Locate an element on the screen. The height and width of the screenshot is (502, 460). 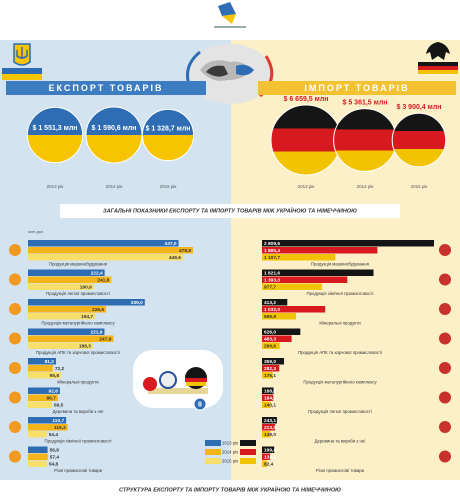
category-label: Деревина та вироби з неї is located at coordinates (79, 411).